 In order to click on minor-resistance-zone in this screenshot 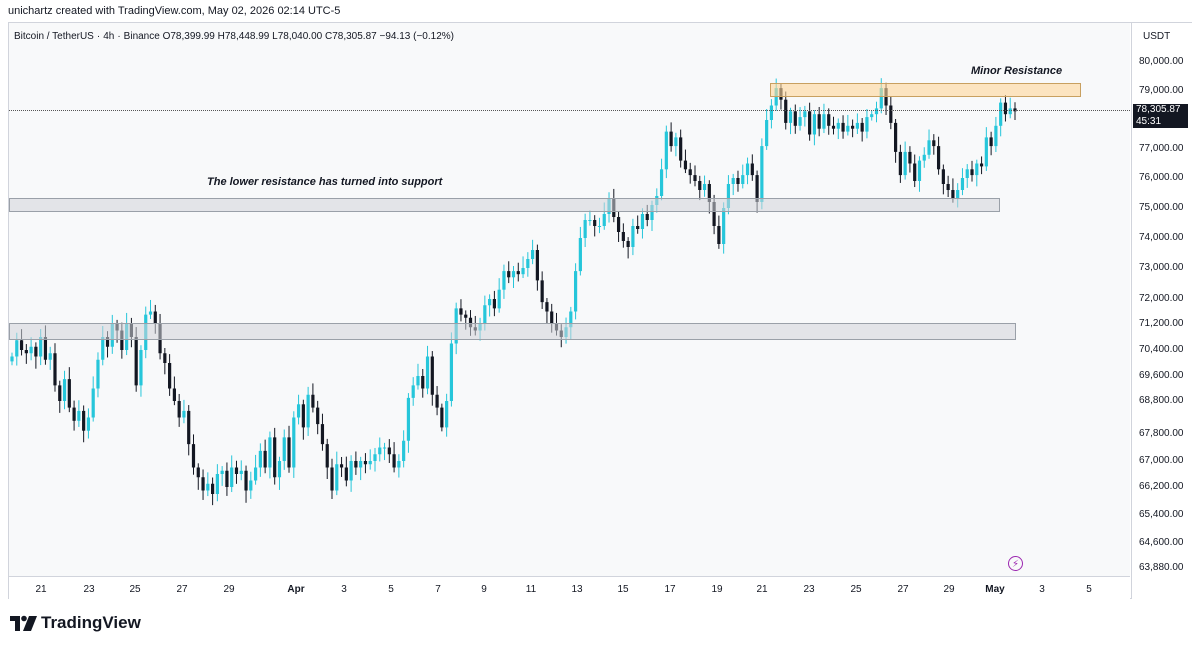, I will do `click(925, 90)`.